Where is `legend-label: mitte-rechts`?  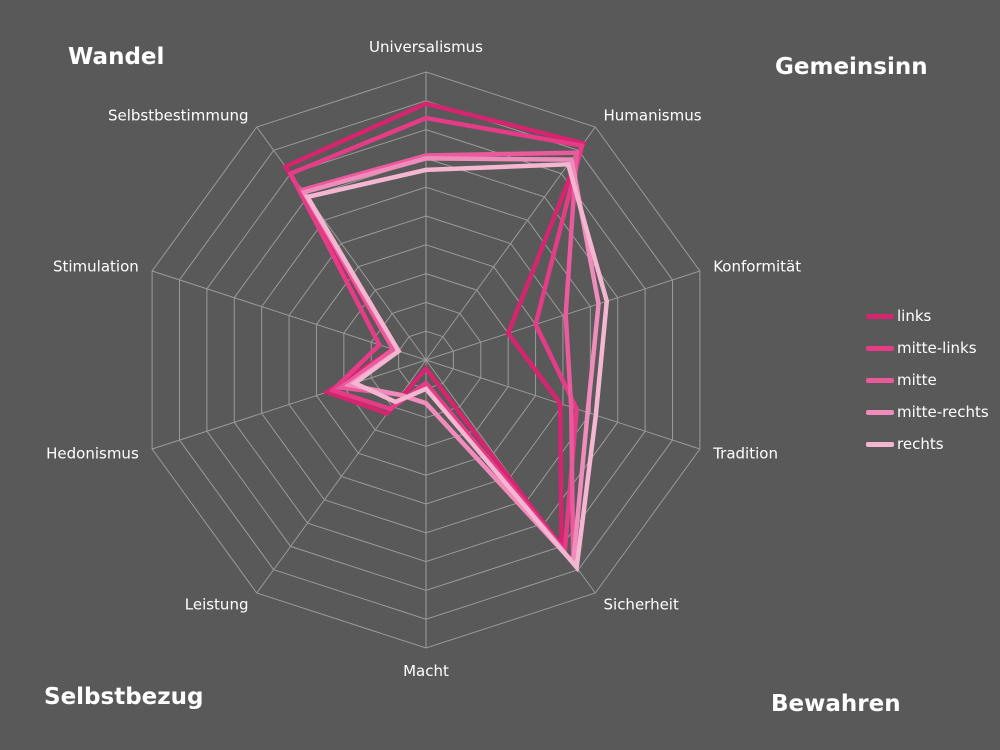 legend-label: mitte-rechts is located at coordinates (943, 412).